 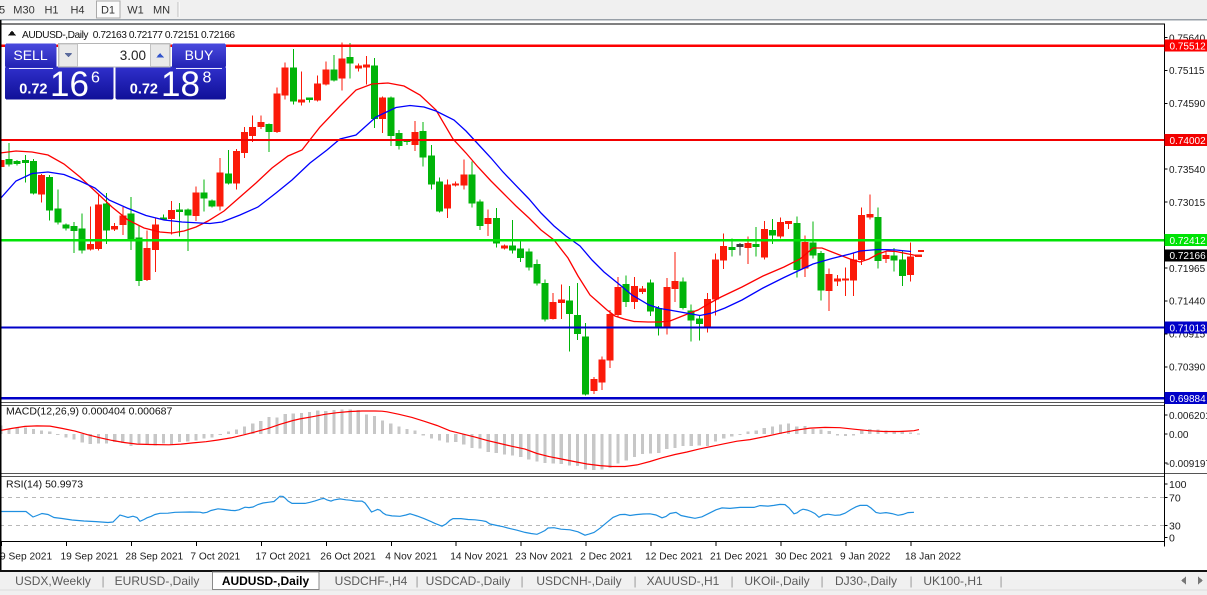 What do you see at coordinates (865, 557) in the screenshot?
I see `svg-text: 9 Jan 2022` at bounding box center [865, 557].